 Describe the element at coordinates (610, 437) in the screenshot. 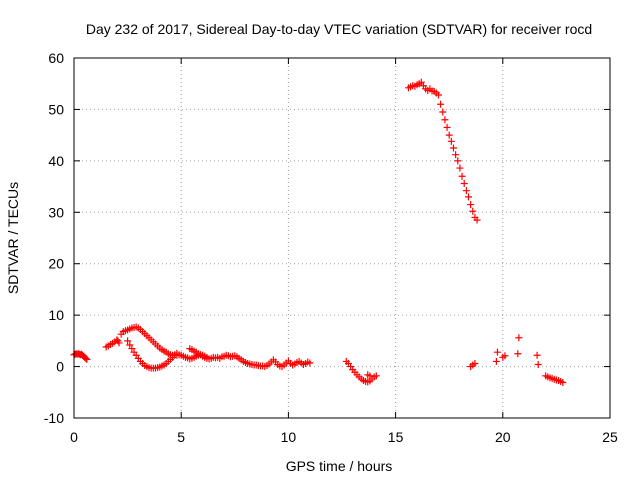

I see `x-tick-label: 25` at that location.